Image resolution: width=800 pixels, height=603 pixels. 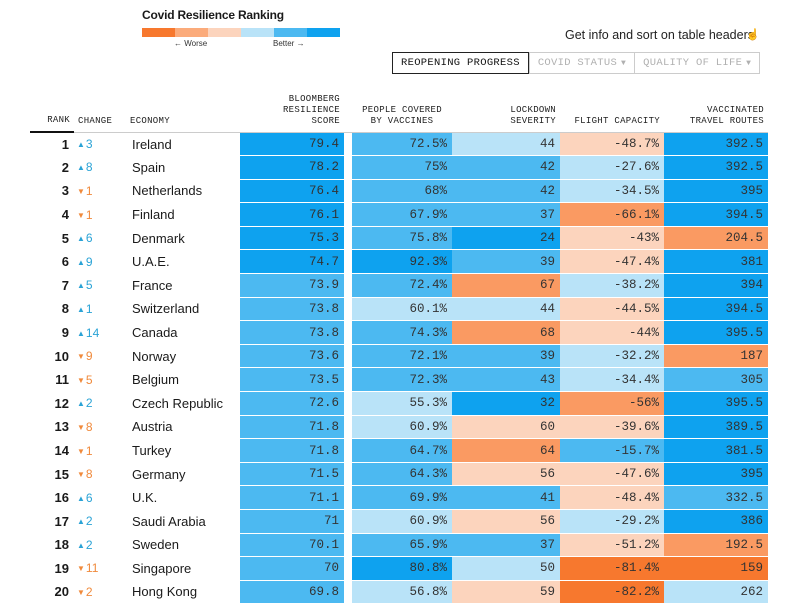 I want to click on vaccinated-routes-cell: 392.5, so click(x=716, y=167).